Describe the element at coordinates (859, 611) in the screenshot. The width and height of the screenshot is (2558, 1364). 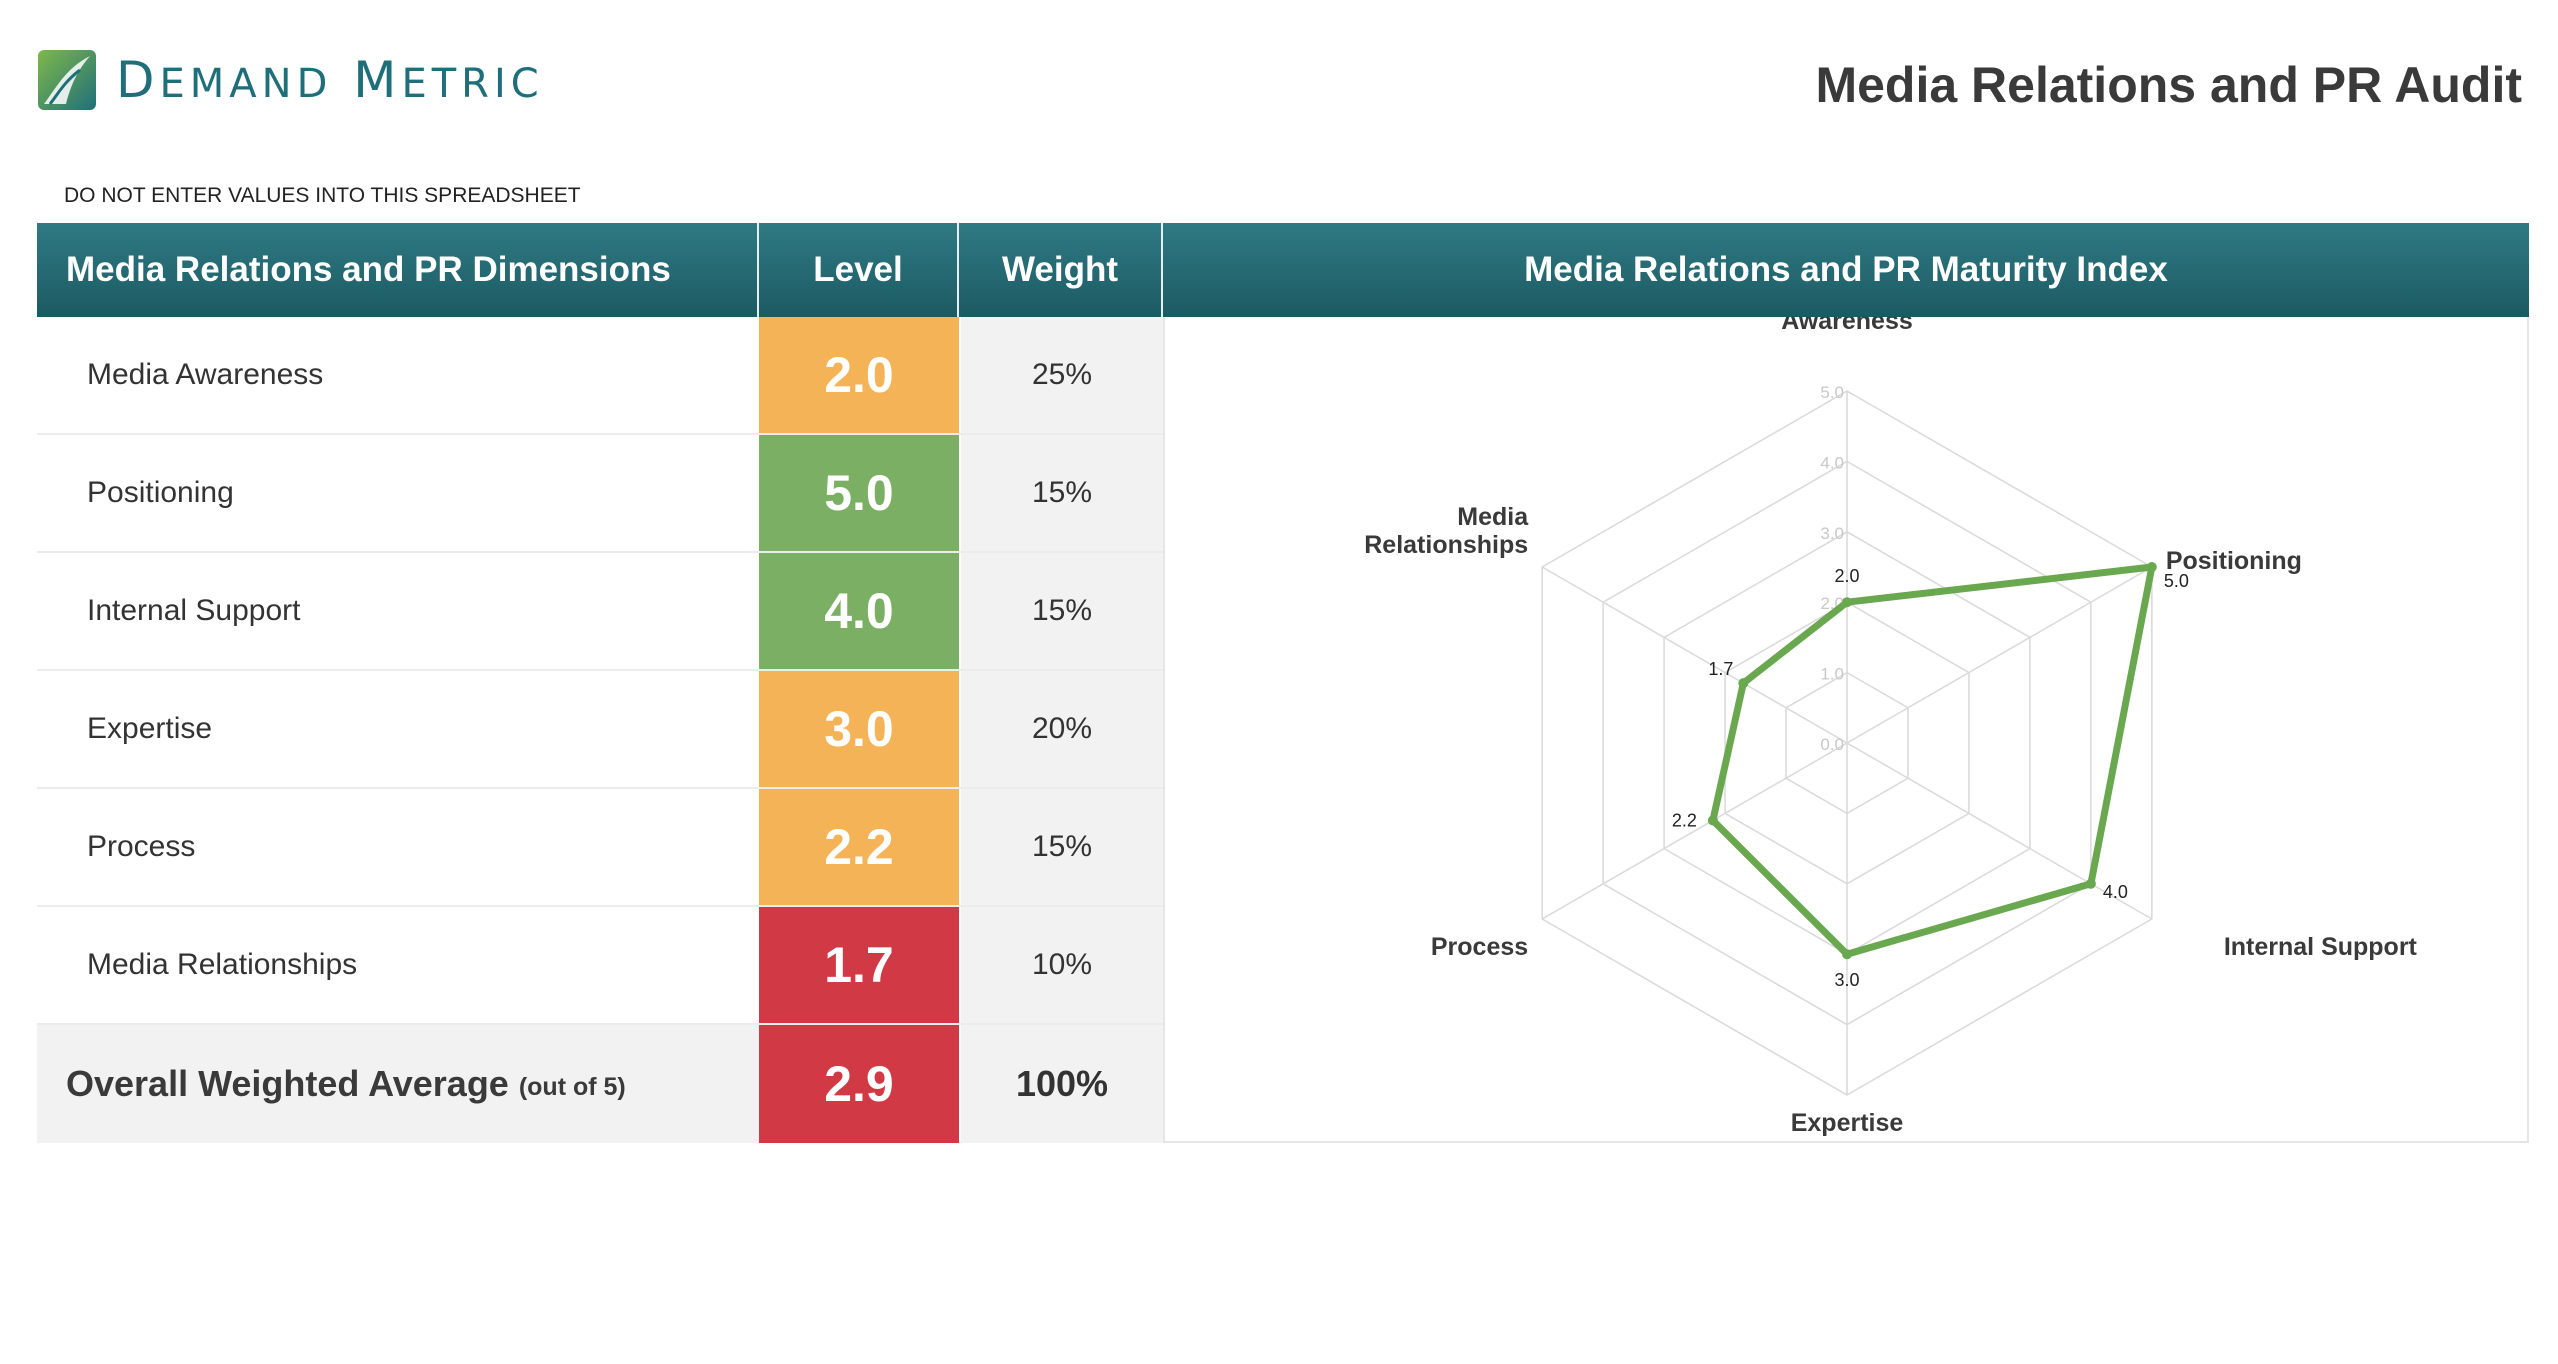
I see `level-cell: 4.0` at that location.